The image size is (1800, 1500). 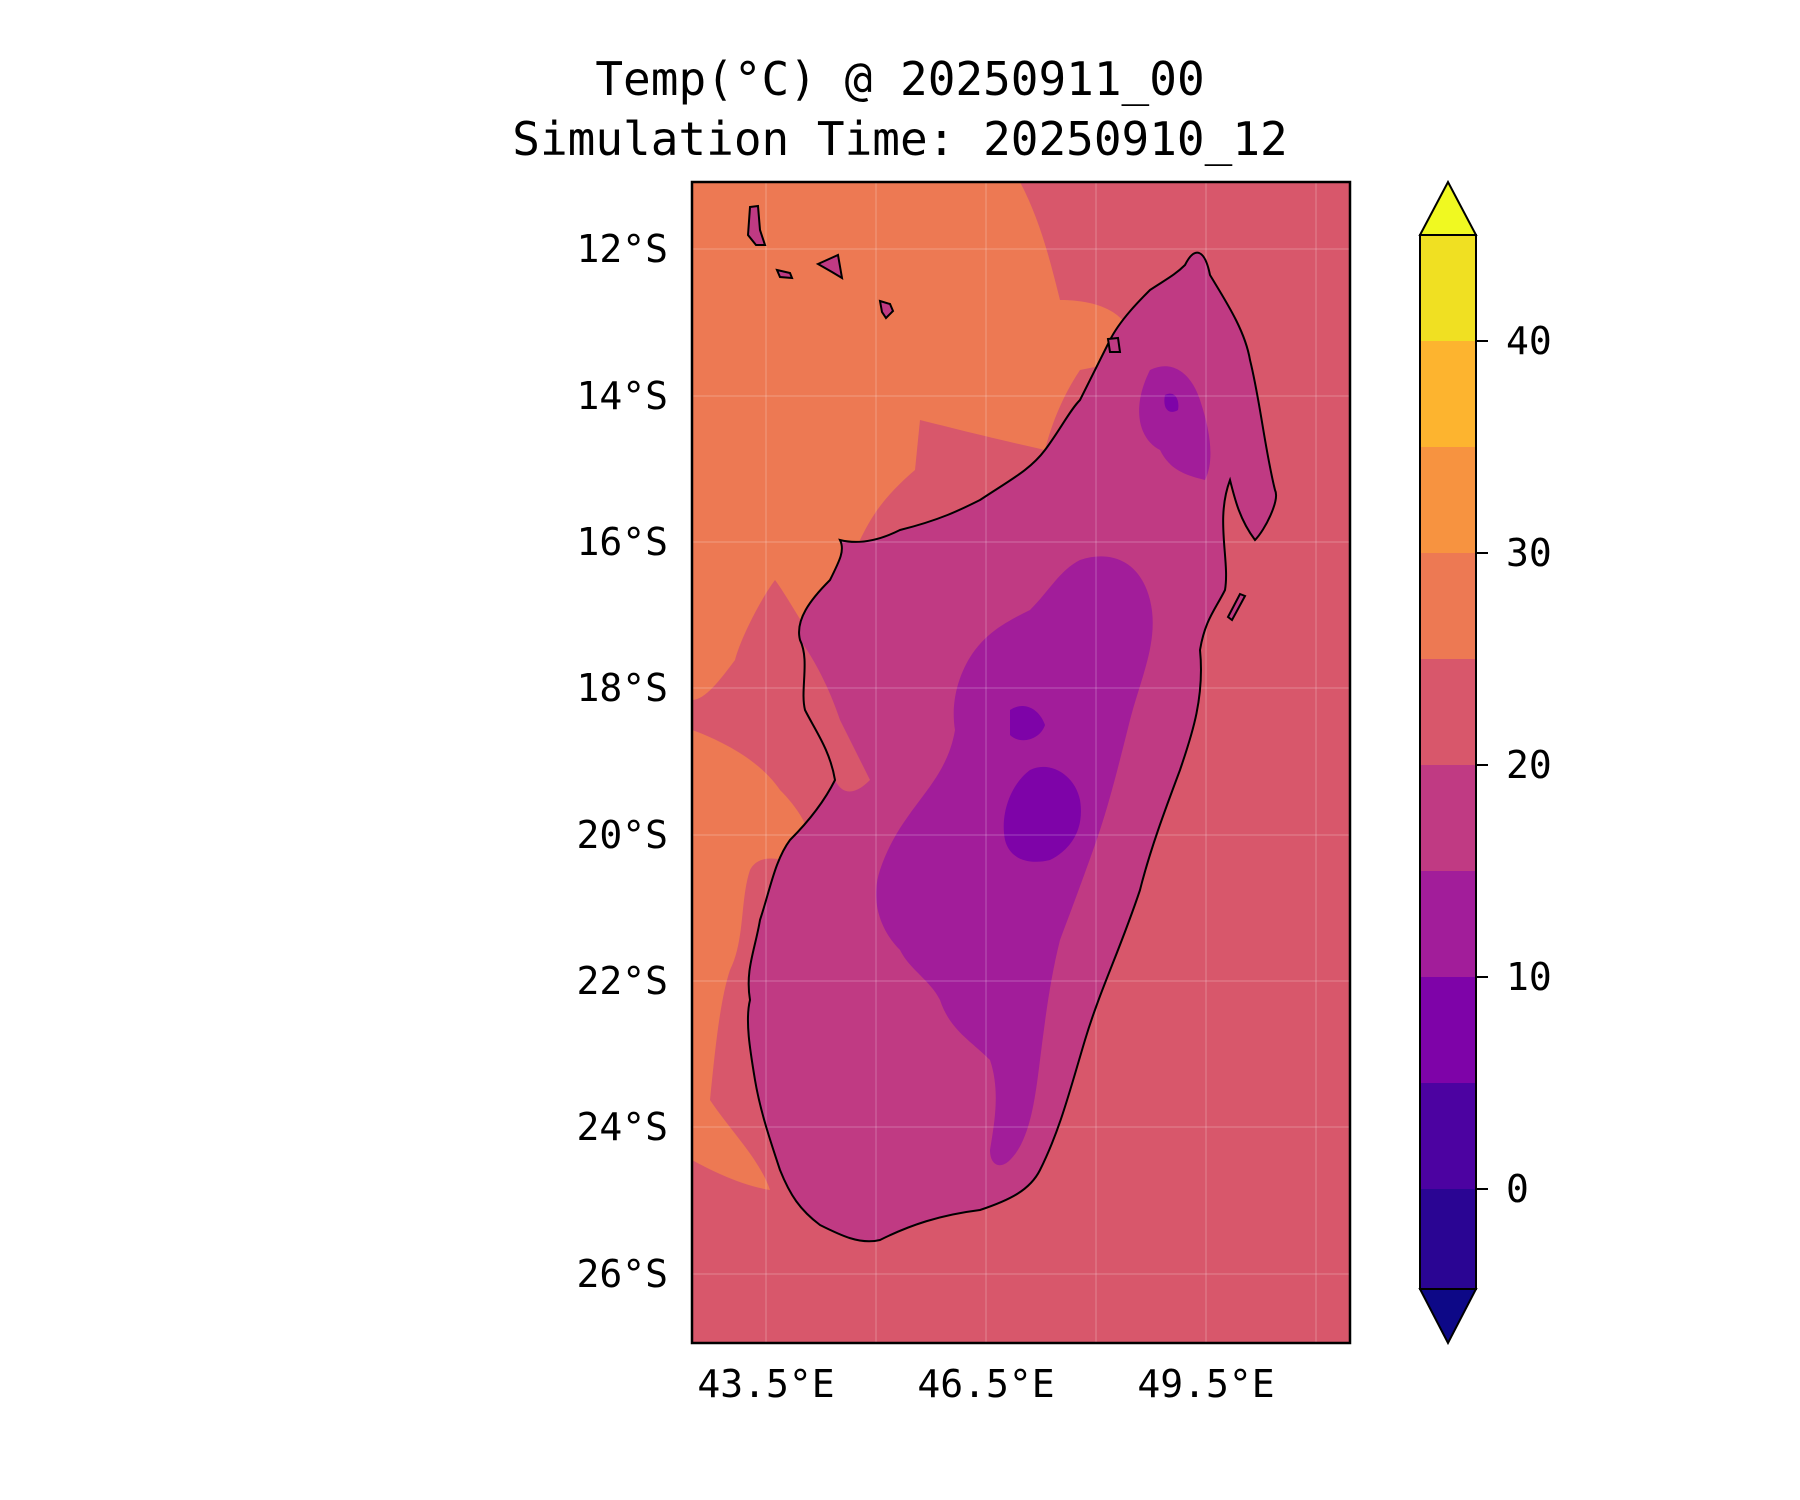 I want to click on island-grande-comore, so click(x=756, y=225).